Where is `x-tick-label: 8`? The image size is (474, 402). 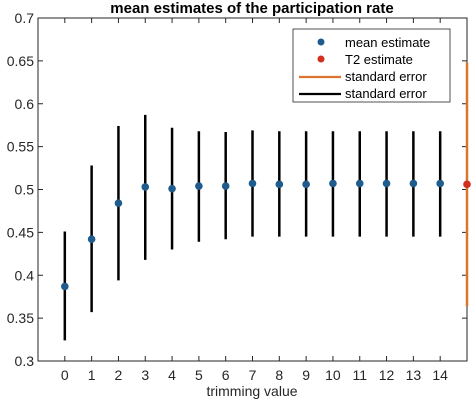 x-tick-label: 8 is located at coordinates (279, 375).